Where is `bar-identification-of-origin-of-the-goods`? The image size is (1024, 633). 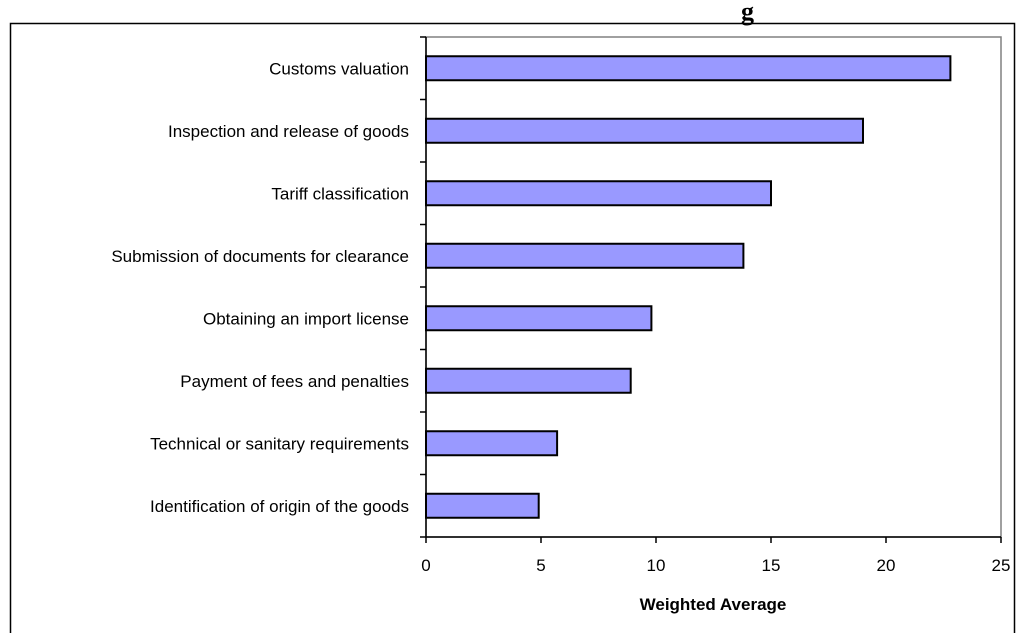 bar-identification-of-origin-of-the-goods is located at coordinates (482, 505).